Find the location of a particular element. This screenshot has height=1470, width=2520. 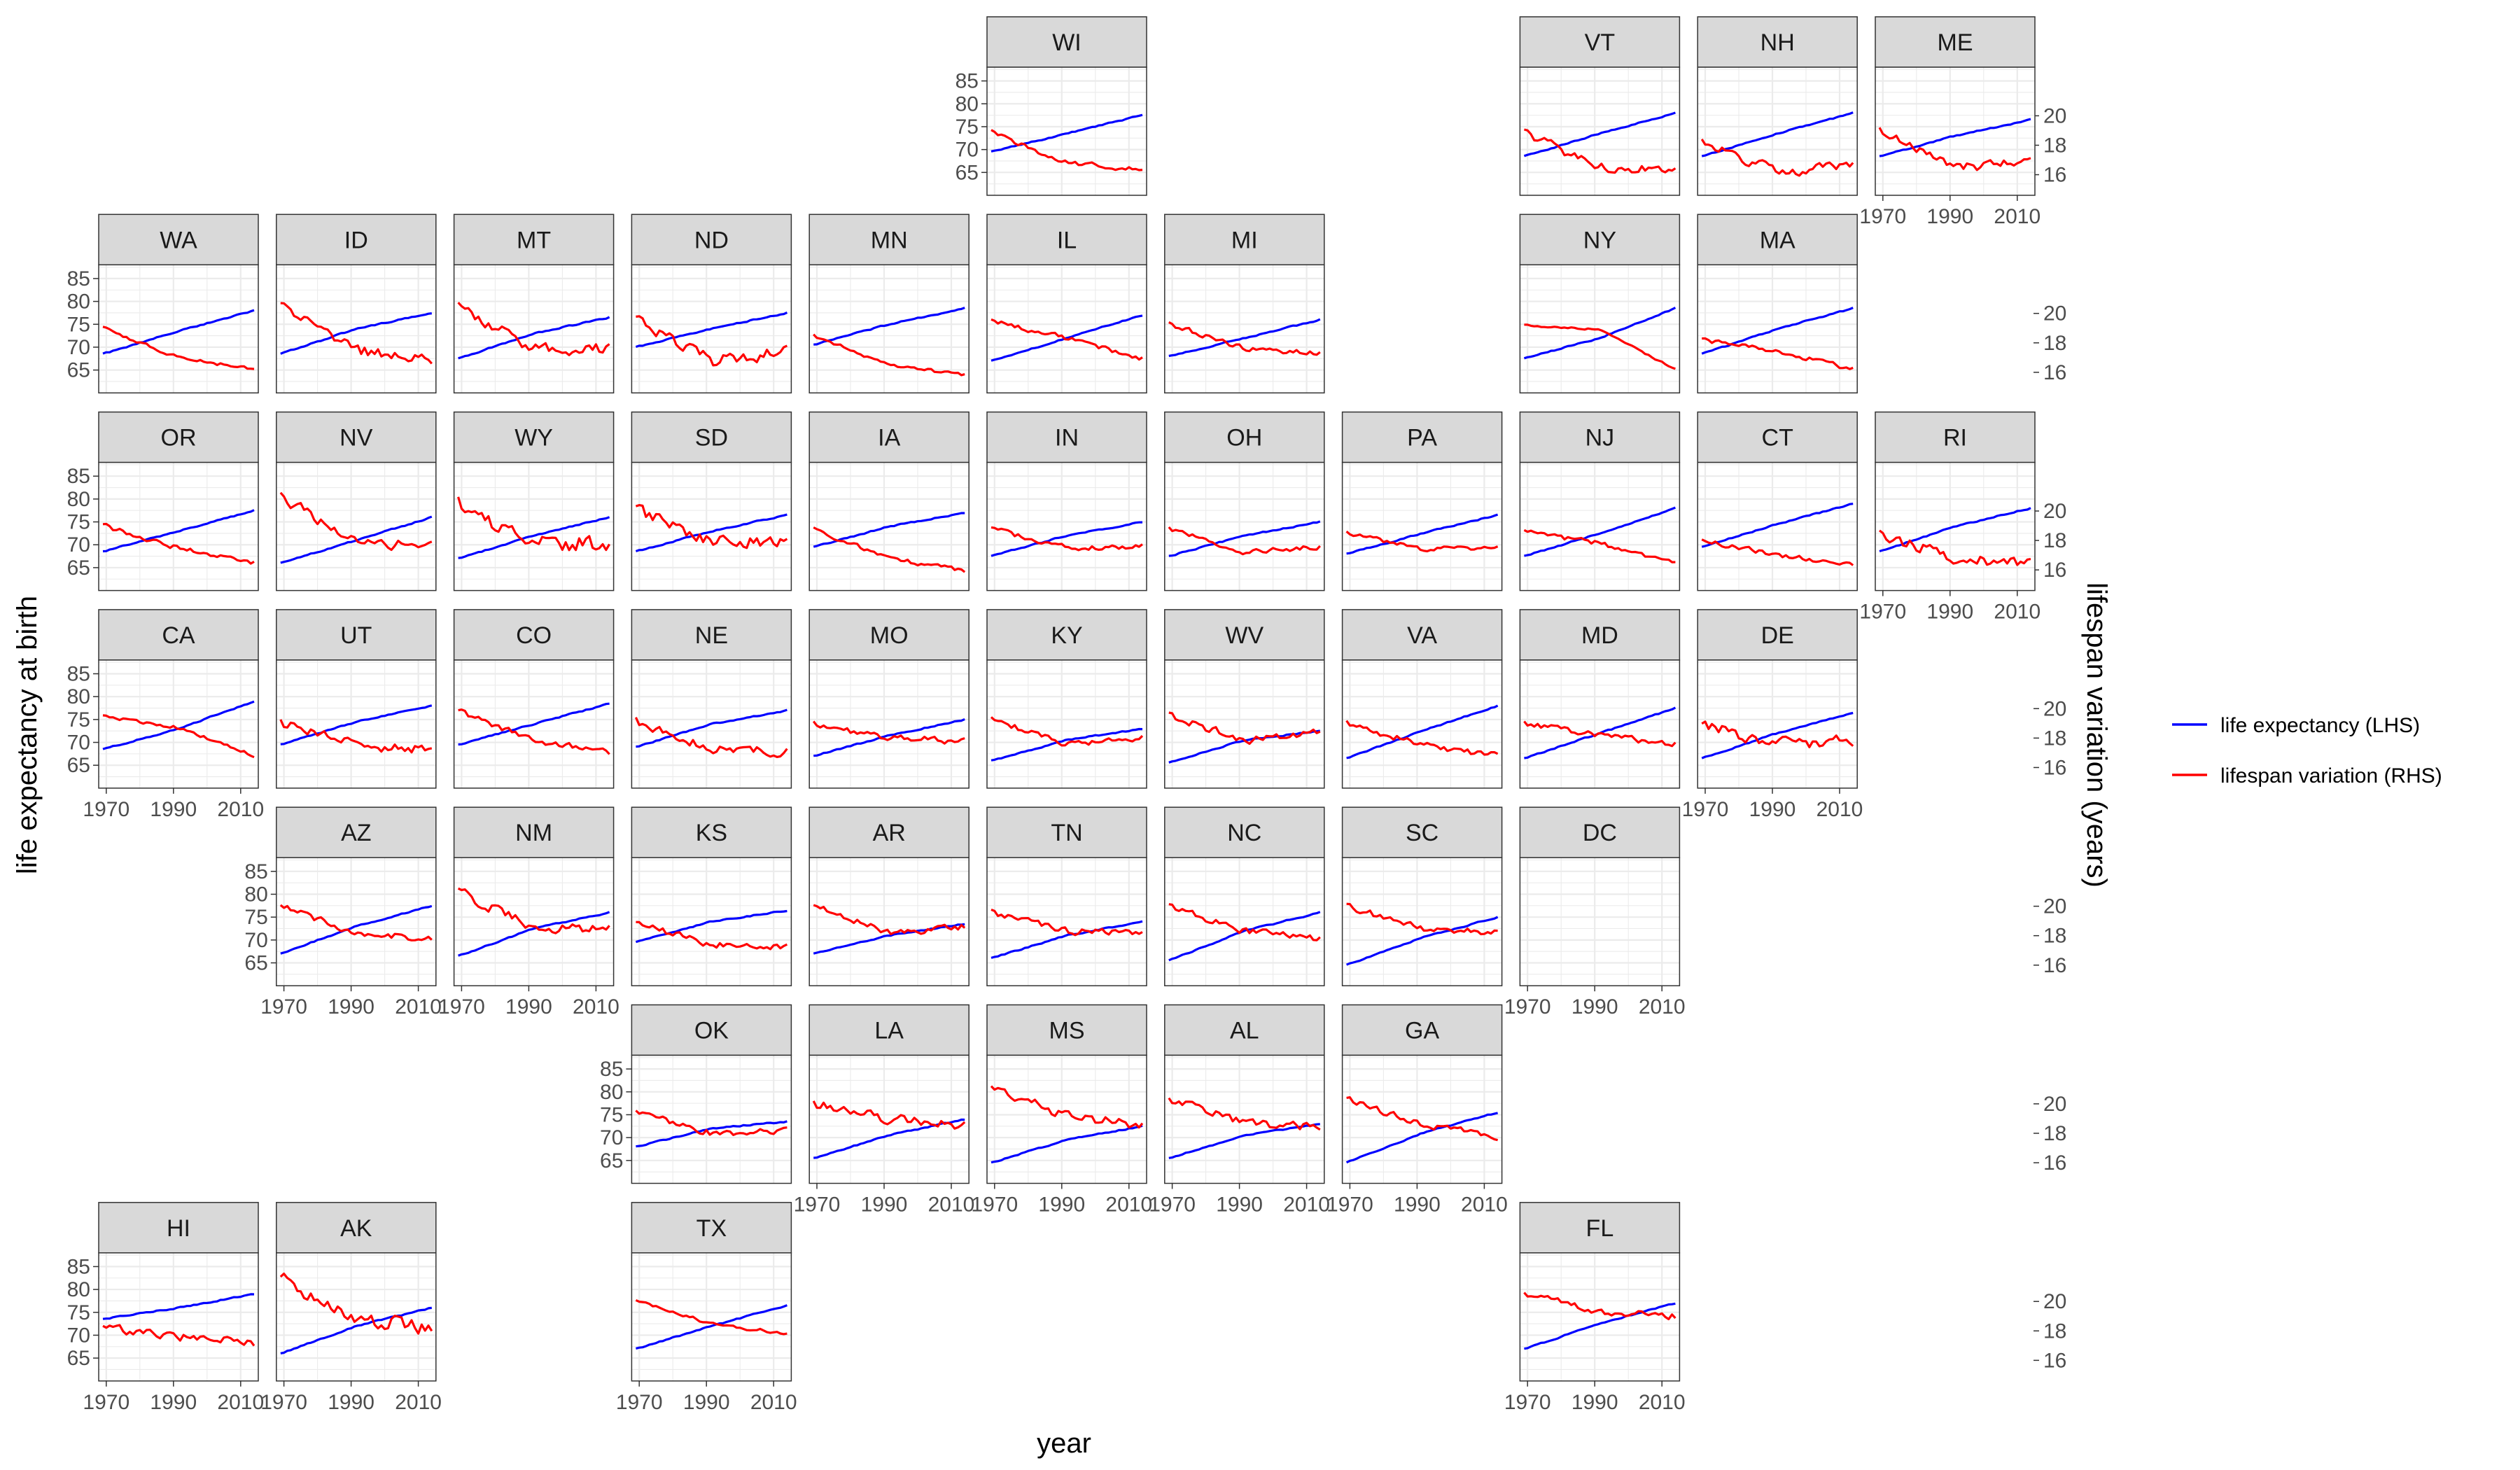

strip-label: WY is located at coordinates (533, 438).